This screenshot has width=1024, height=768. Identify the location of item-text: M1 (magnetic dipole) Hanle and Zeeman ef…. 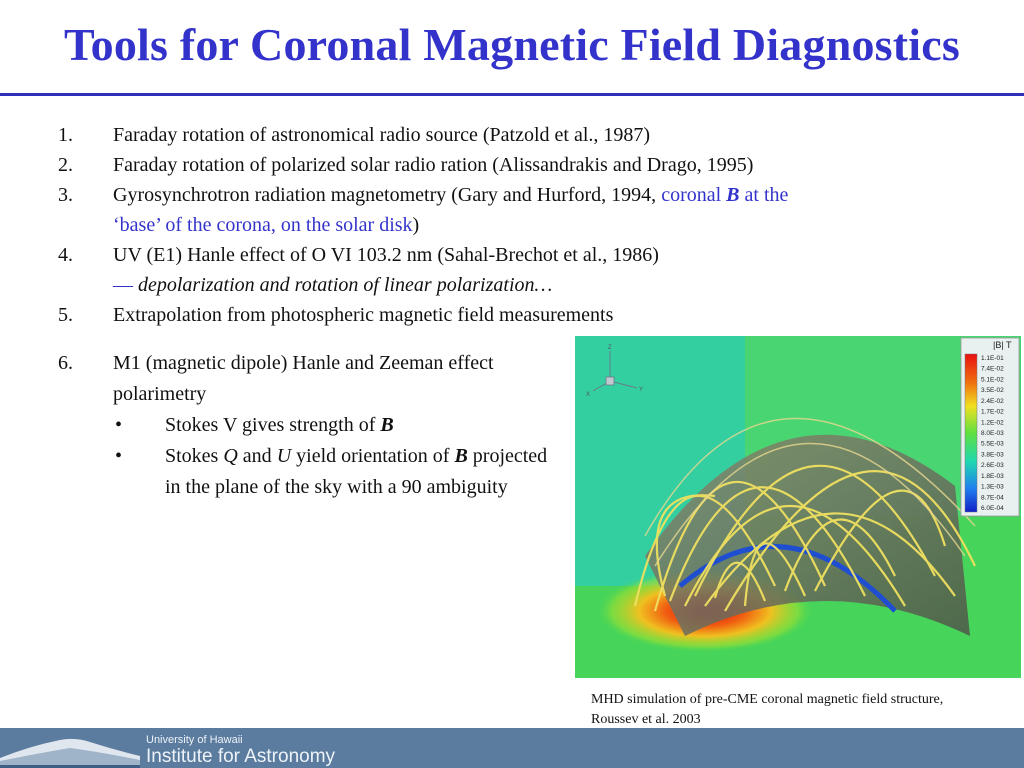
(303, 378).